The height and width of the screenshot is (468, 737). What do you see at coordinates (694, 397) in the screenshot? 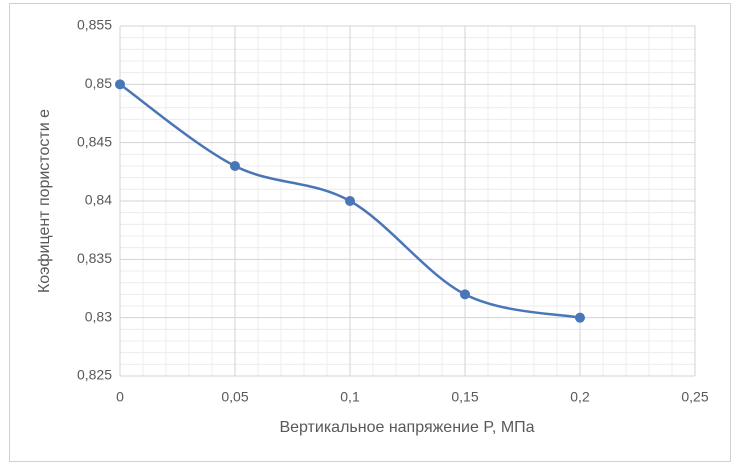
I see `x-tick-label: 0,25` at bounding box center [694, 397].